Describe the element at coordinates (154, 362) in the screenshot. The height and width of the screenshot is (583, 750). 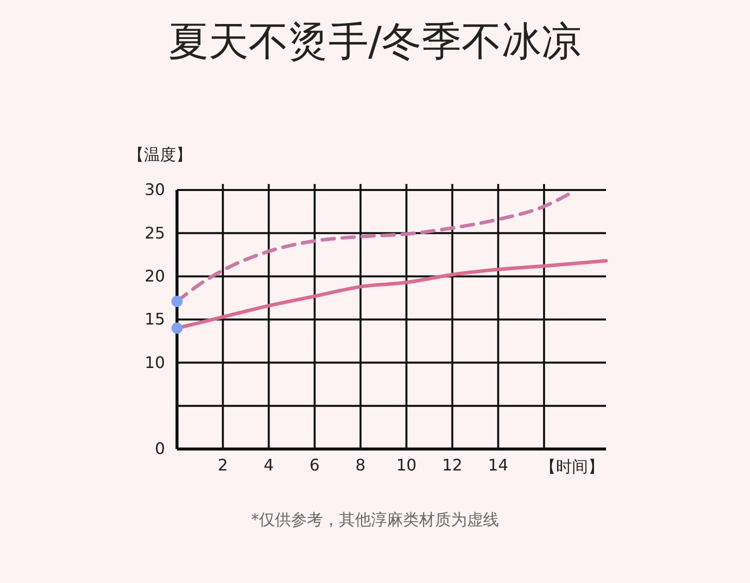
I see `y-tick-label: 10` at that location.